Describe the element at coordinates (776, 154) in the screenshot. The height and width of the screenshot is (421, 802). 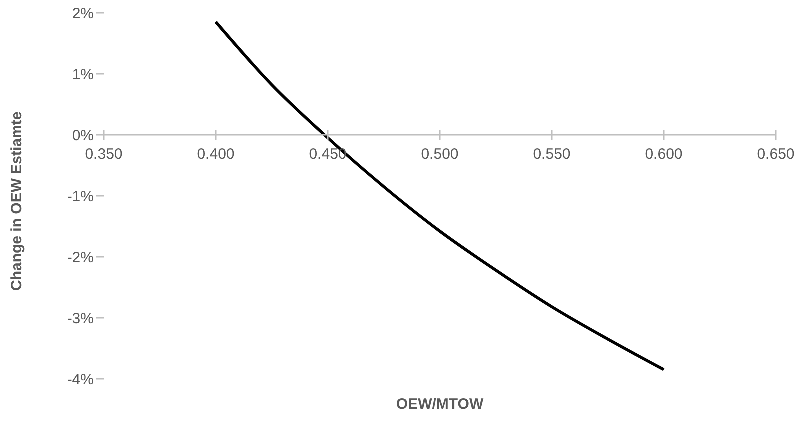
I see `x-tick-label: 0.650` at that location.